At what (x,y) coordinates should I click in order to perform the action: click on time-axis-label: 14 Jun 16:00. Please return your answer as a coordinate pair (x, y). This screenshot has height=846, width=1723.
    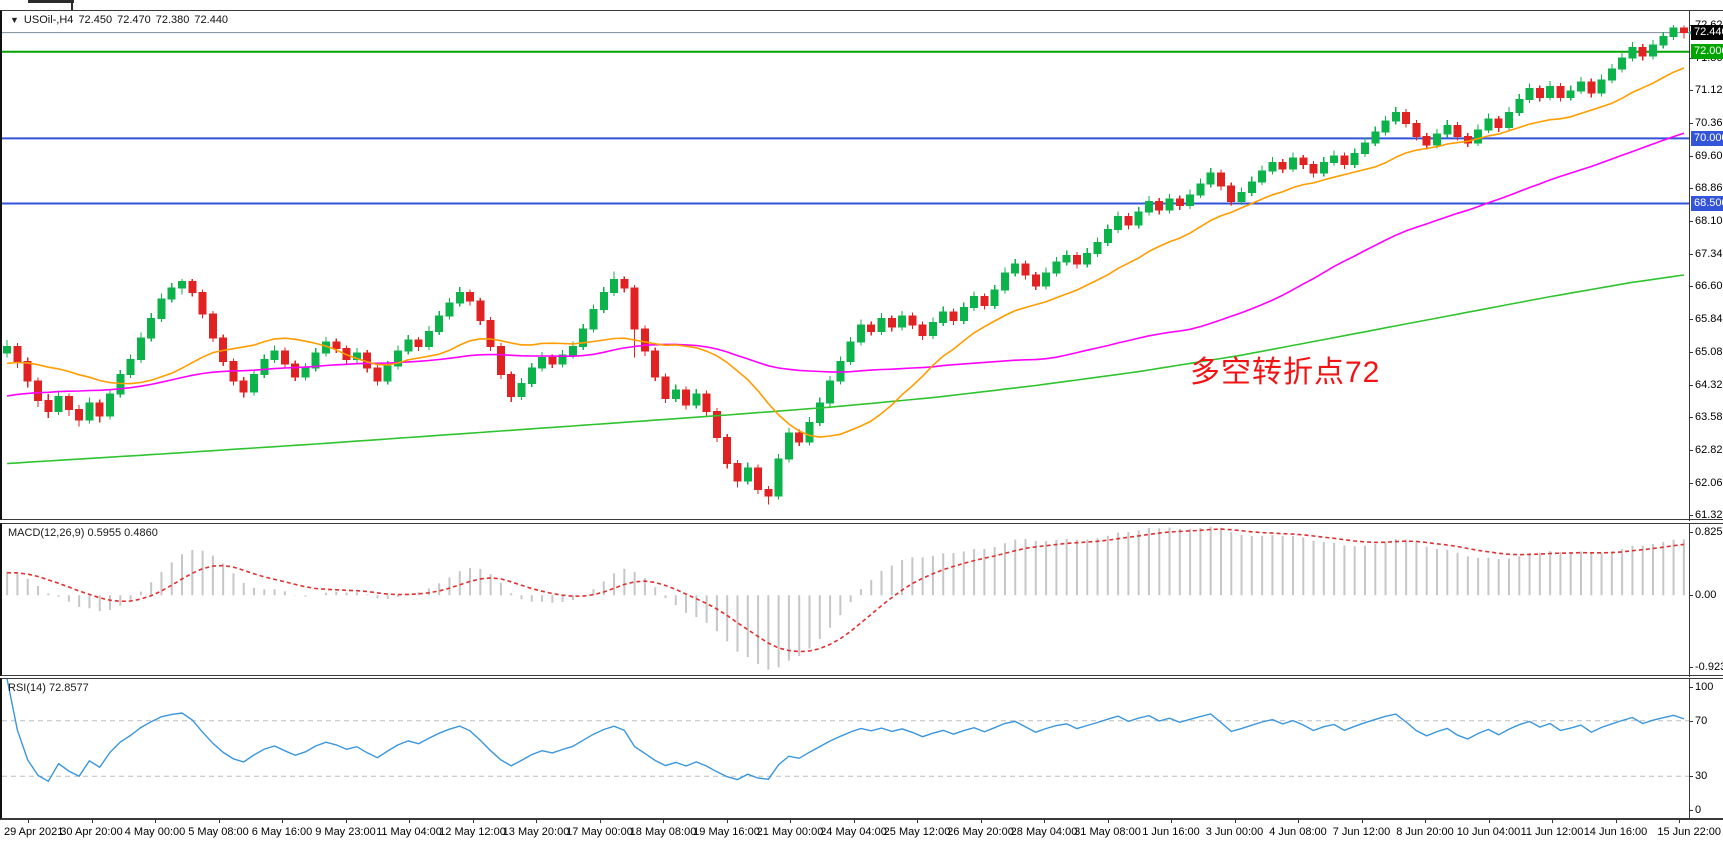
    Looking at the image, I should click on (1615, 832).